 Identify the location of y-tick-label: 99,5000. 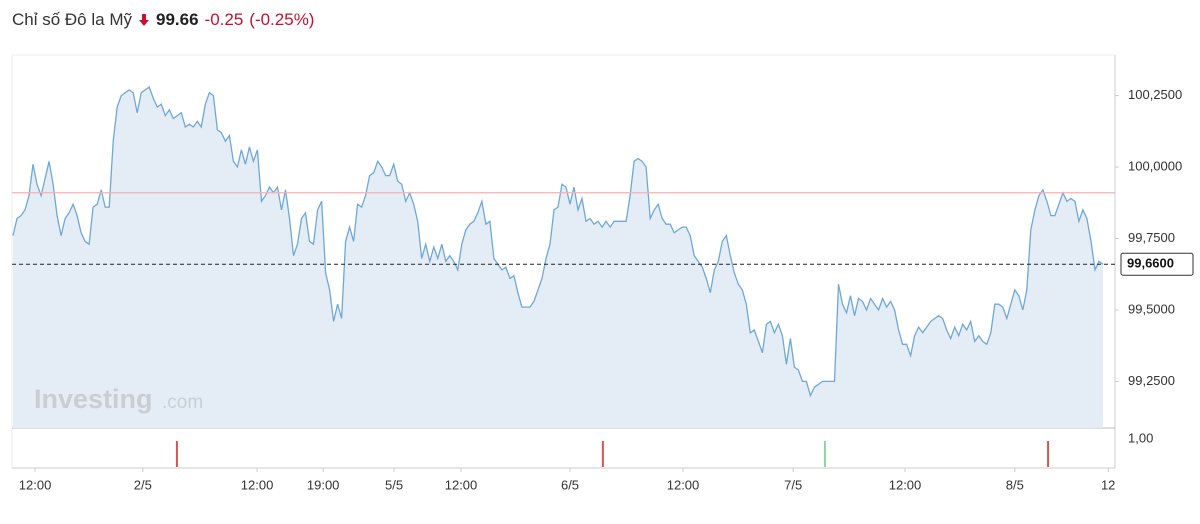
(1151, 308).